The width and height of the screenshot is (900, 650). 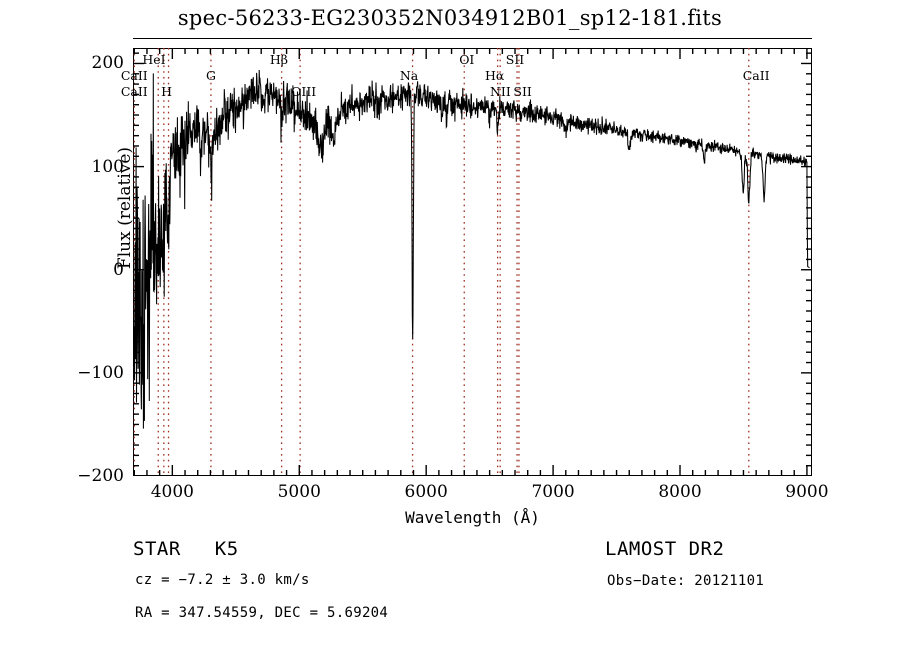 What do you see at coordinates (495, 75) in the screenshot?
I see `line-label-H-9: Hα` at bounding box center [495, 75].